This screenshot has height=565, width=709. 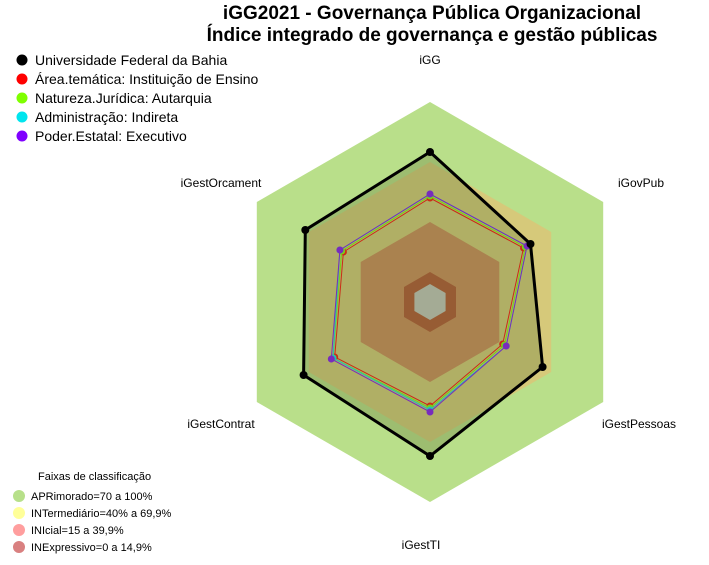 I want to click on band-legend-item: INExpressivo=0 a 14,9%, so click(x=82, y=547).